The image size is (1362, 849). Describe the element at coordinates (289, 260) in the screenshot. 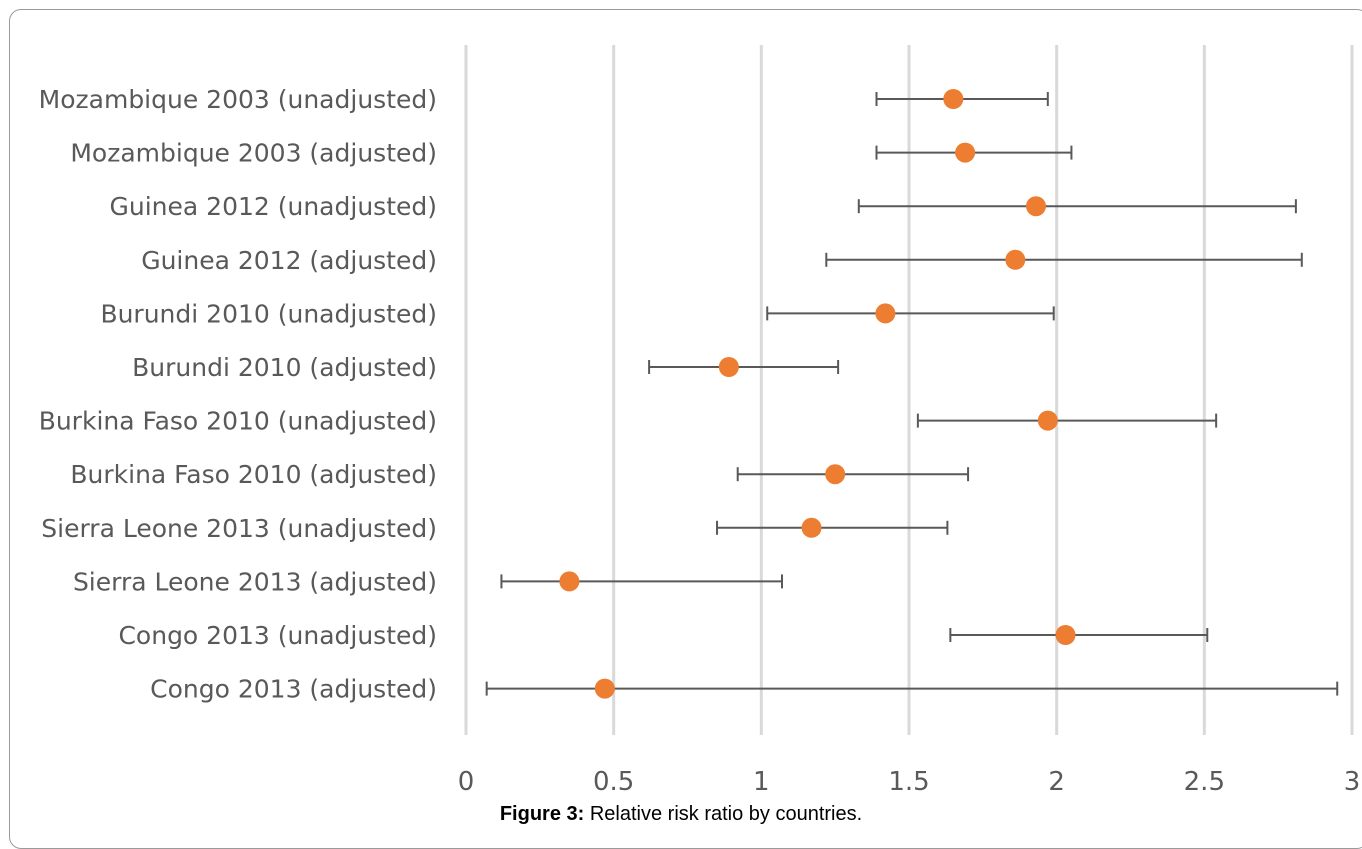

I see `category-label-3: Guinea 2012 (adjusted)` at that location.